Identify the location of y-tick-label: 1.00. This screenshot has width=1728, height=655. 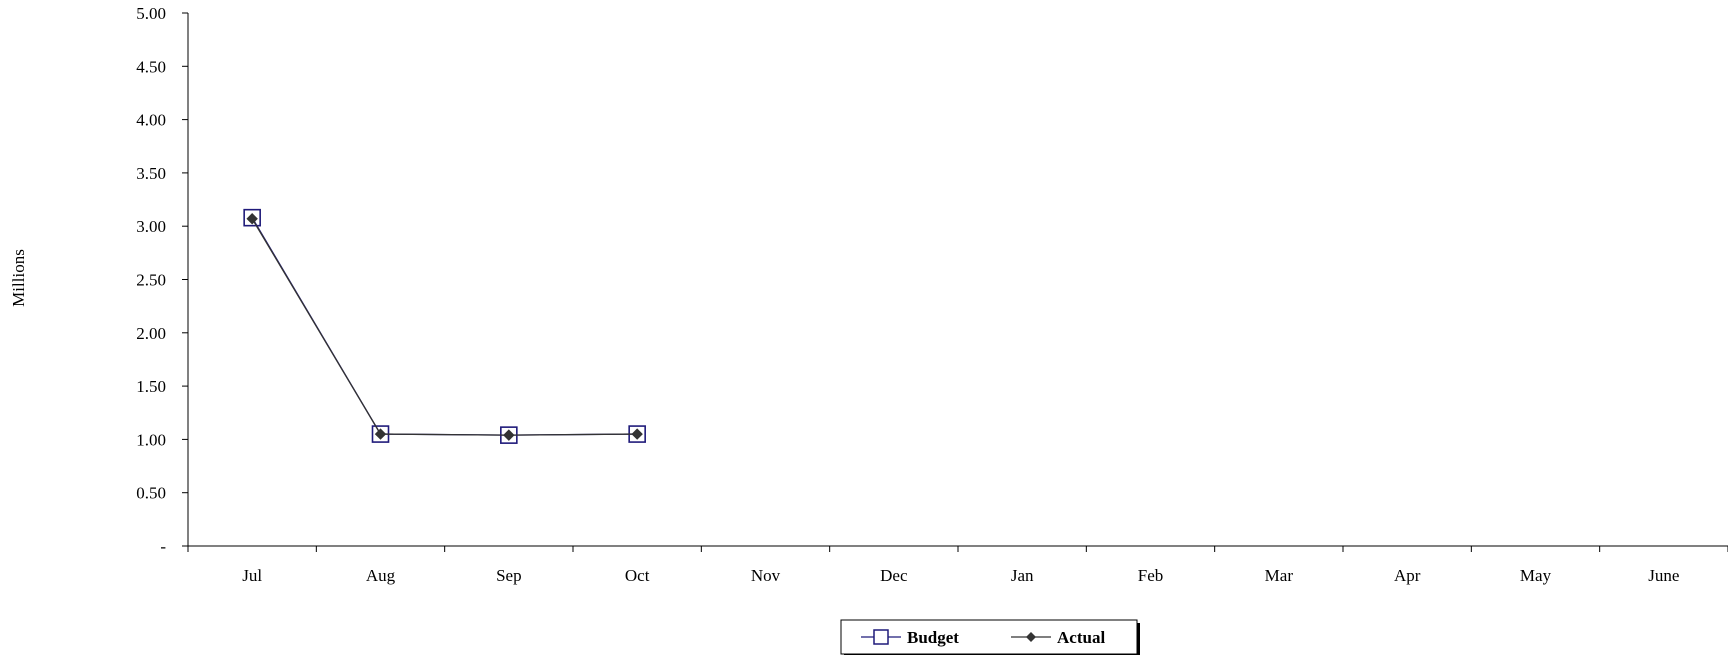
(151, 439).